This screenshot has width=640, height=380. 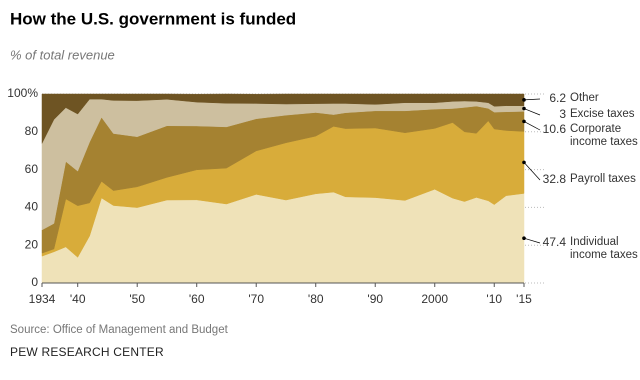 I want to click on chart-subtitle: % of total revenue, so click(x=62, y=54).